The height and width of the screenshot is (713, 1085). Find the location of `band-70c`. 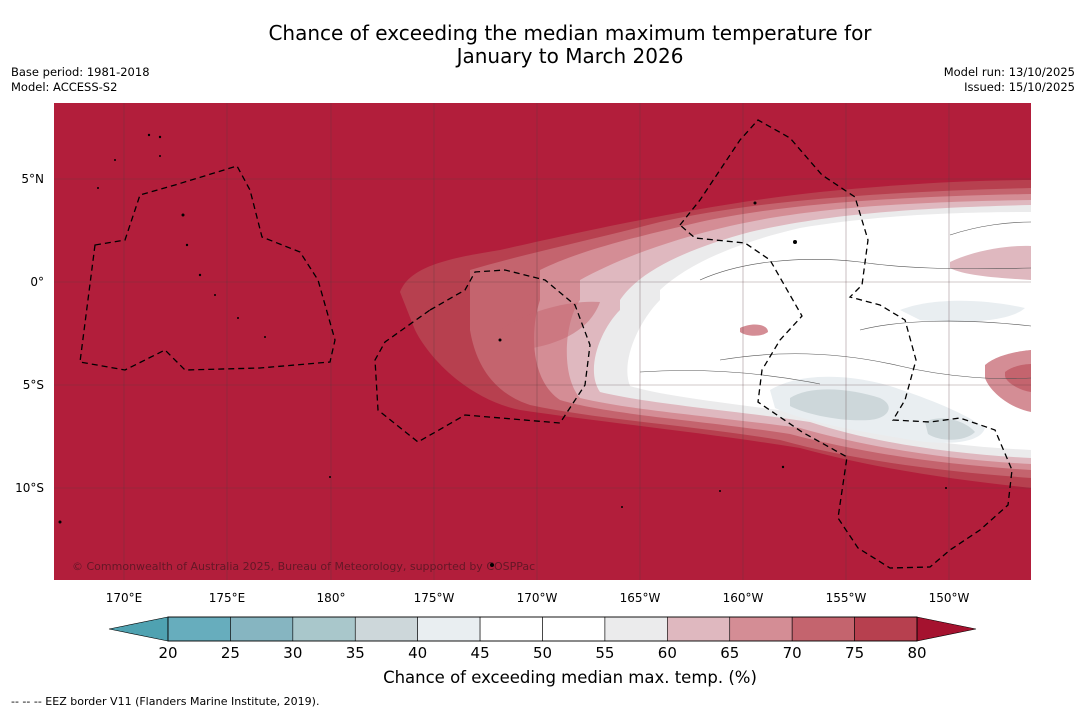

band-70c is located at coordinates (550, 325).